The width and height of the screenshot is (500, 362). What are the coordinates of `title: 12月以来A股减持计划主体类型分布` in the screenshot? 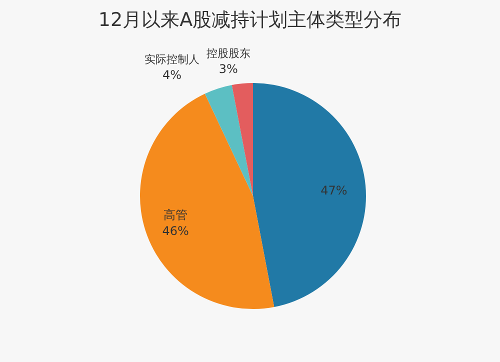 It's located at (250, 20).